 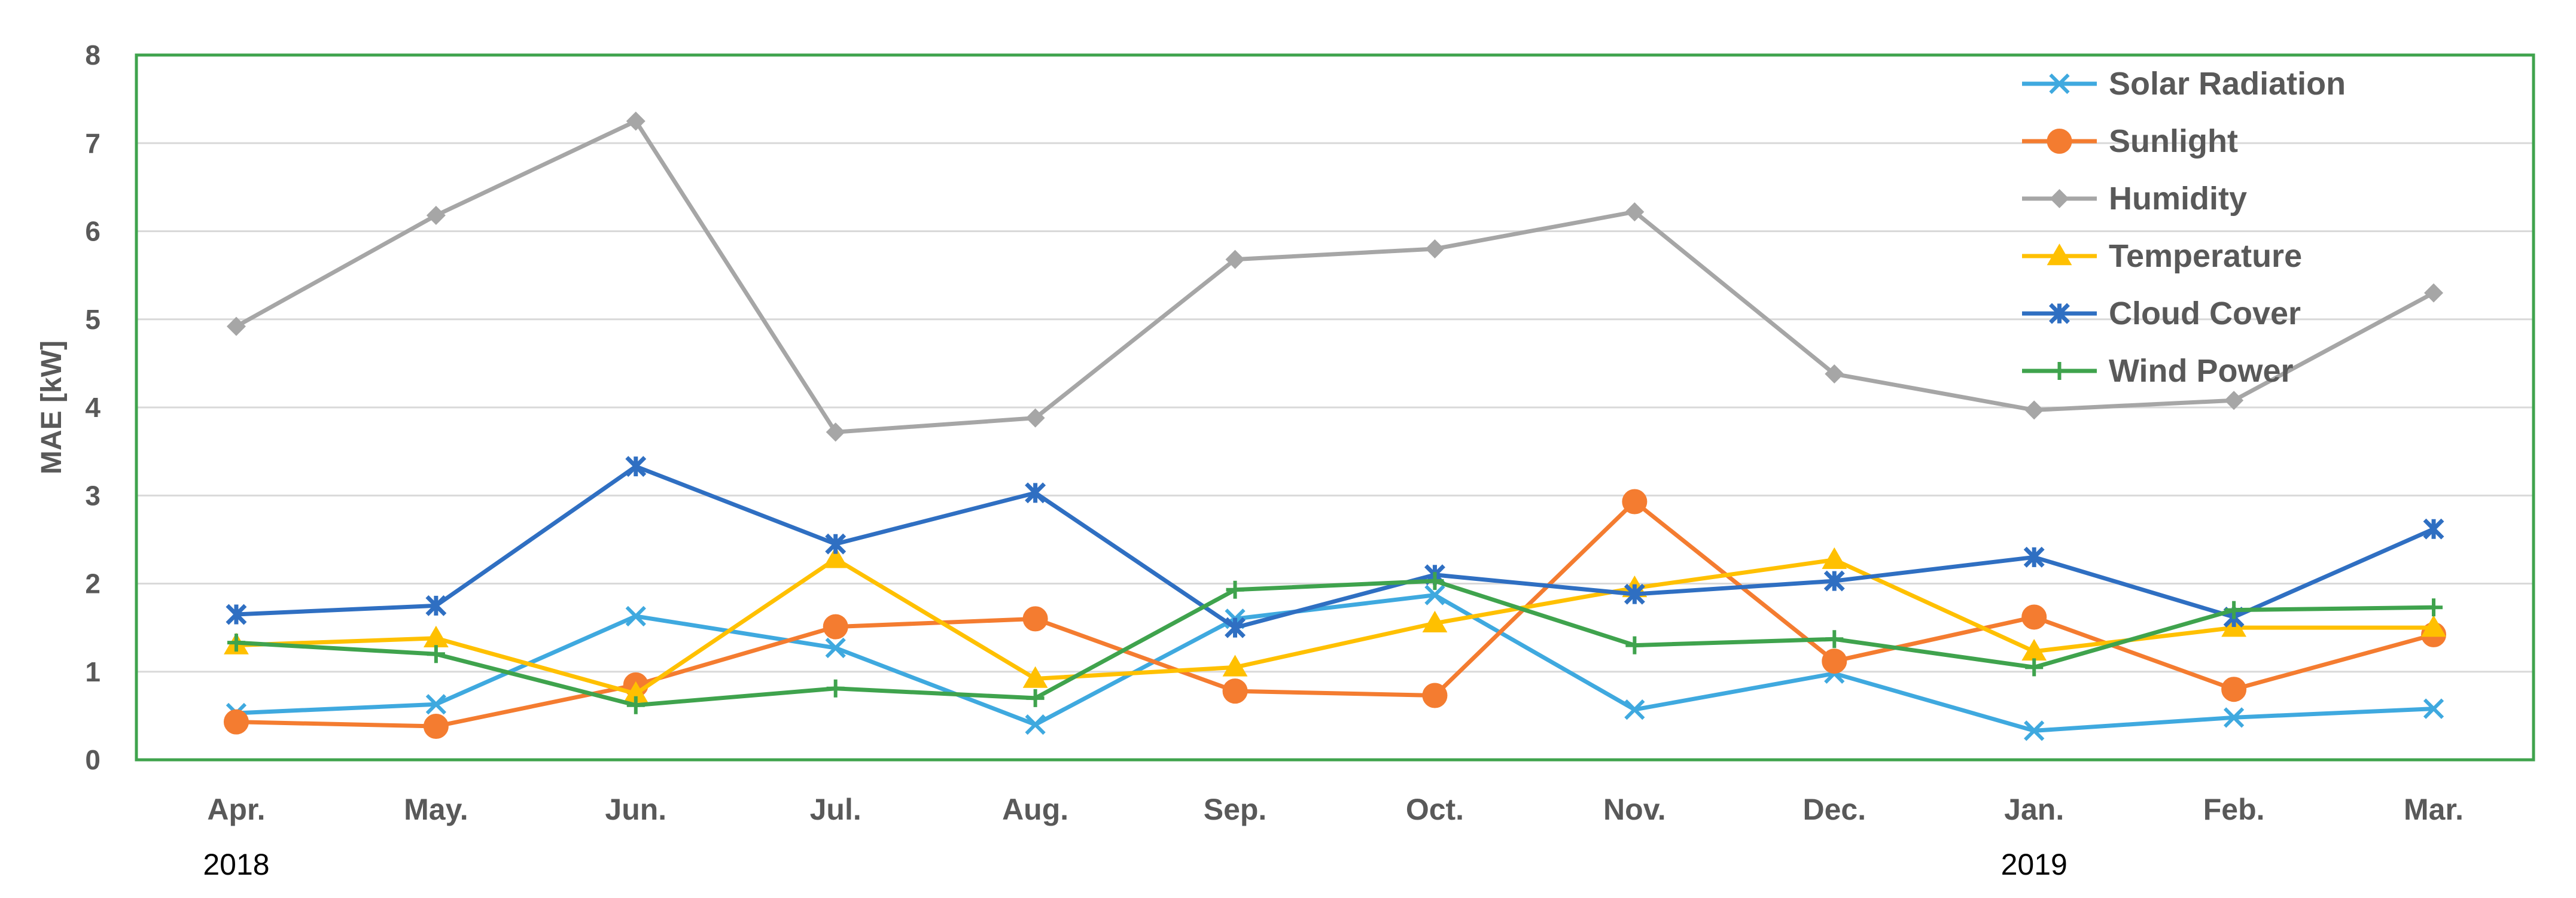 I want to click on y-tick-label: 2, so click(x=93, y=584).